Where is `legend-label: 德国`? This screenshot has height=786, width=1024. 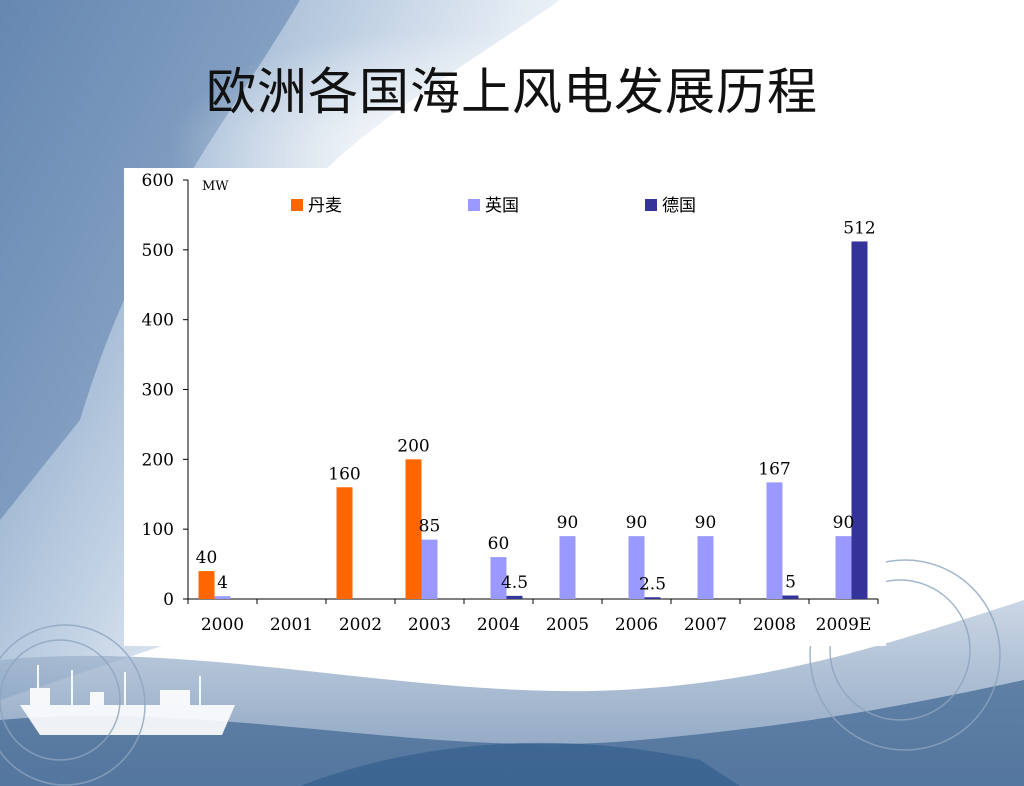
legend-label: 德国 is located at coordinates (679, 206).